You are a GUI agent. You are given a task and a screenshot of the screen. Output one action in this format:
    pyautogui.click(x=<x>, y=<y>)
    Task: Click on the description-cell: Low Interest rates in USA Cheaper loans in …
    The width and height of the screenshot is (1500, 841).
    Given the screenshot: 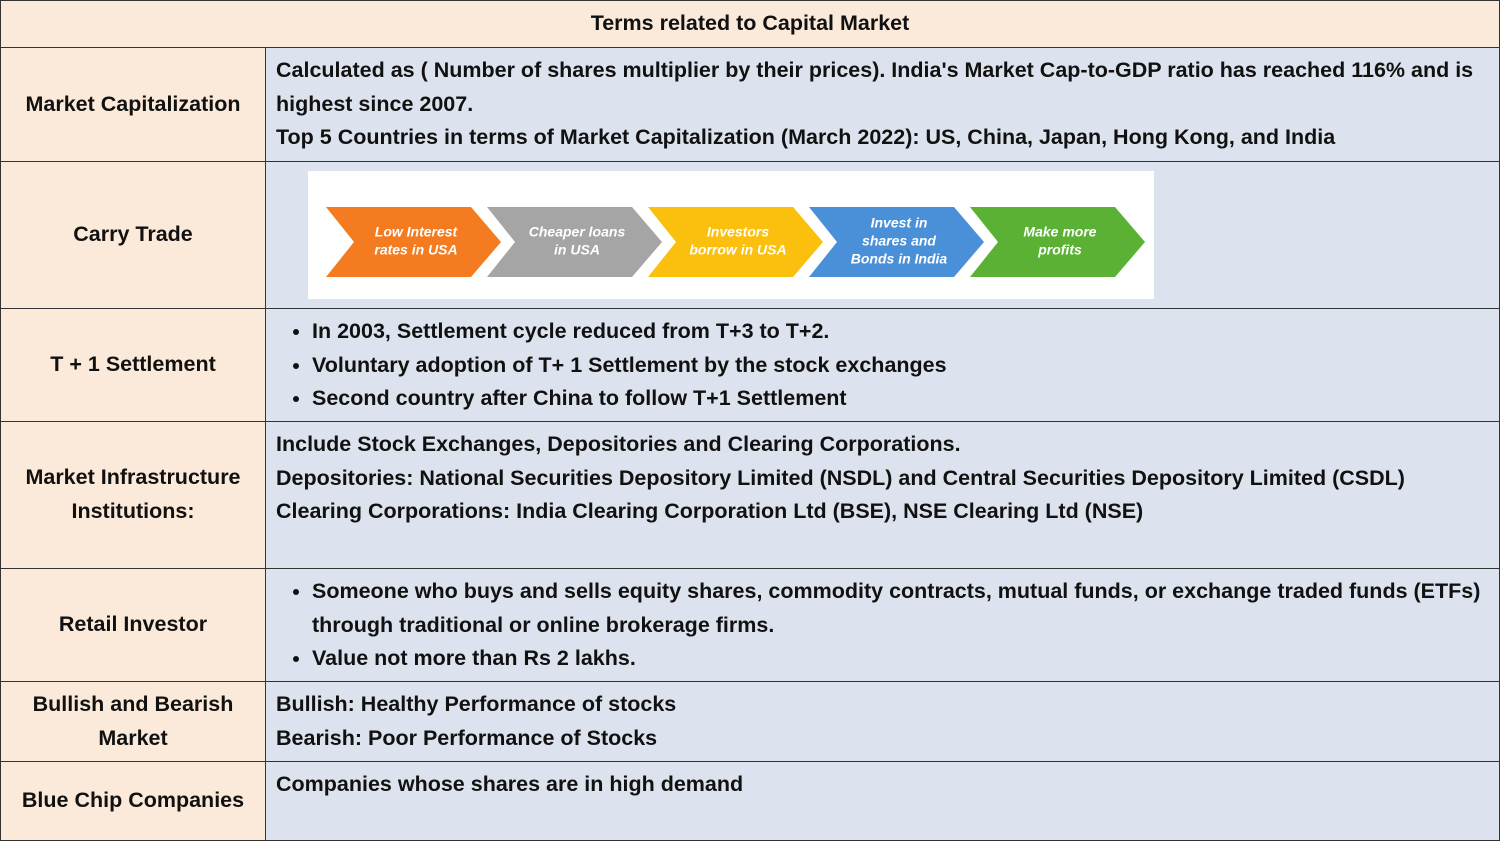 What is the action you would take?
    pyautogui.click(x=882, y=235)
    